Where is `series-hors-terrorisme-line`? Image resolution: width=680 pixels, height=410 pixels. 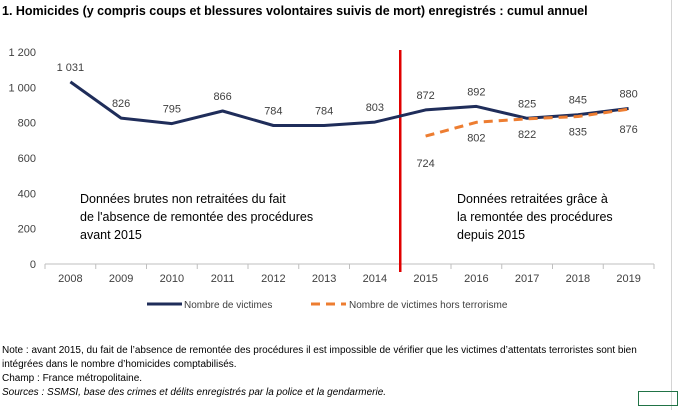
series-hors-terrorisme-line is located at coordinates (527, 122).